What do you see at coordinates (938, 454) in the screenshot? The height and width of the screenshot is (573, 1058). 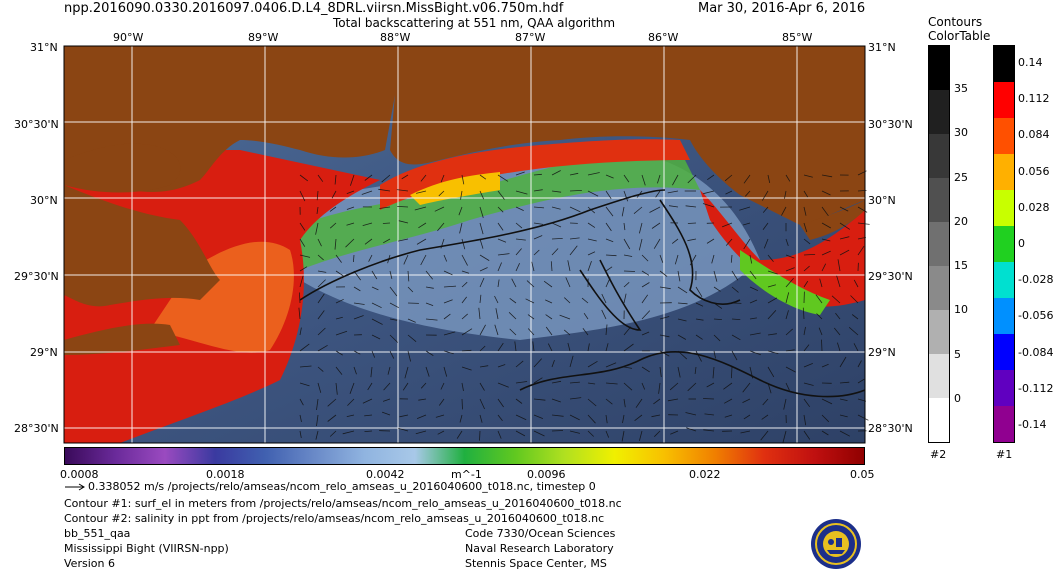 I see `colortable-2-id: #2` at bounding box center [938, 454].